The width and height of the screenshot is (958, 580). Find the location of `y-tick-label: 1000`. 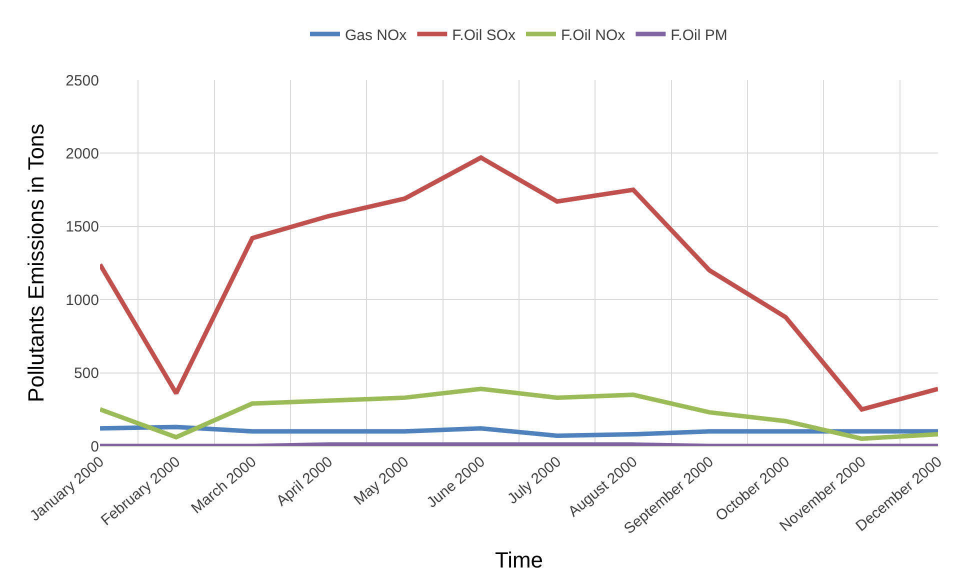

y-tick-label: 1000 is located at coordinates (82, 300).